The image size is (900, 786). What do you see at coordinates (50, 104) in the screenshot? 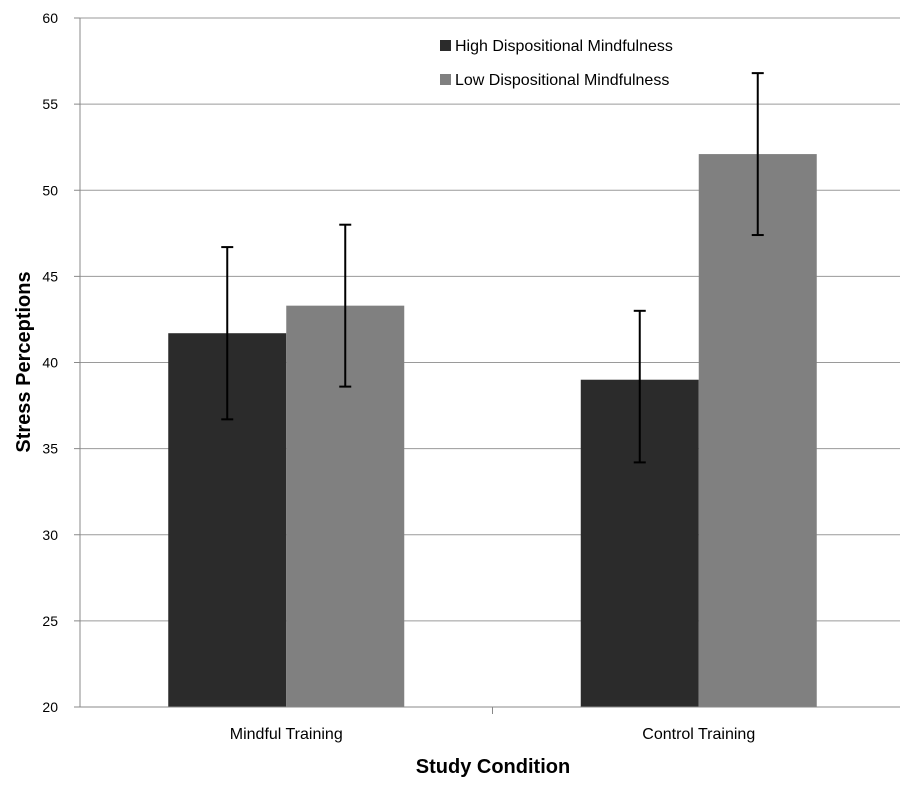
I see `y-tick-label: 55` at bounding box center [50, 104].